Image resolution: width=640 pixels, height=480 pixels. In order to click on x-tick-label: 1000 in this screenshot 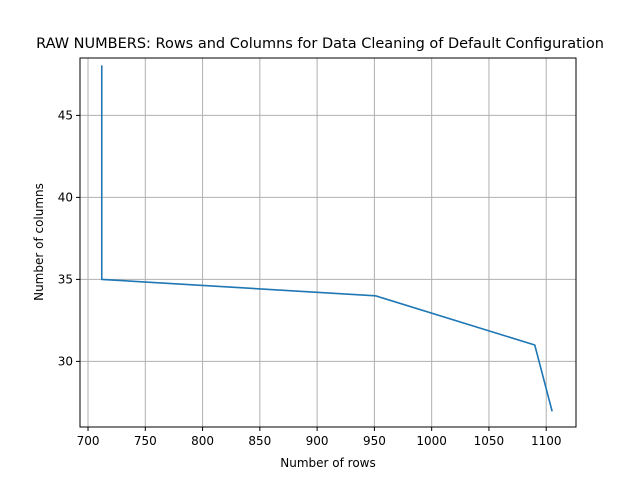, I will do `click(431, 441)`.